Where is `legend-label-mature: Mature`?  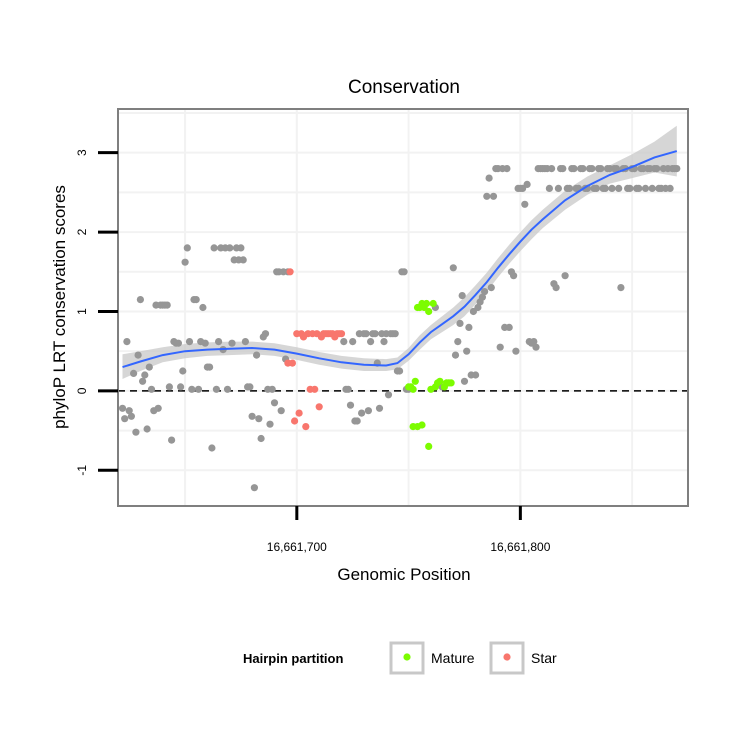 legend-label-mature: Mature is located at coordinates (453, 658).